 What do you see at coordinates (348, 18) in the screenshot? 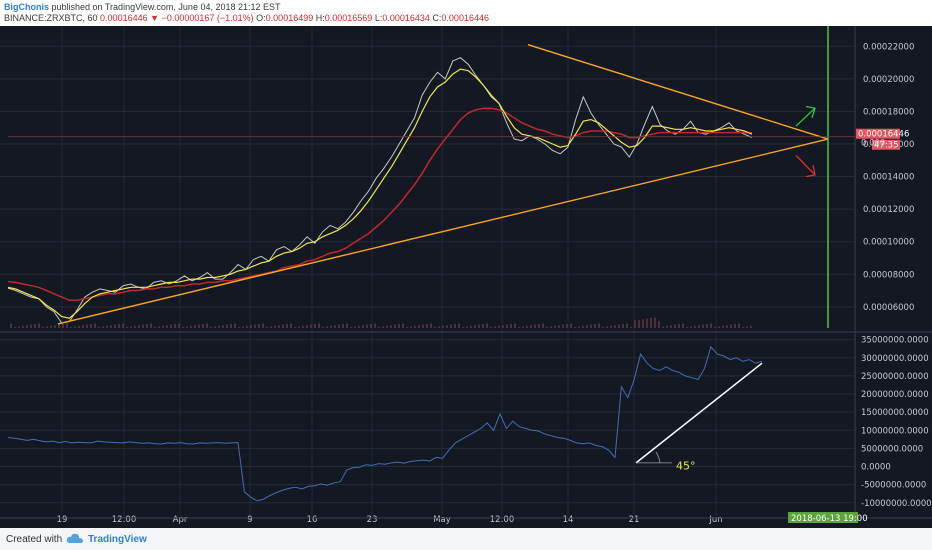
I see `high-value: 0.00016569` at bounding box center [348, 18].